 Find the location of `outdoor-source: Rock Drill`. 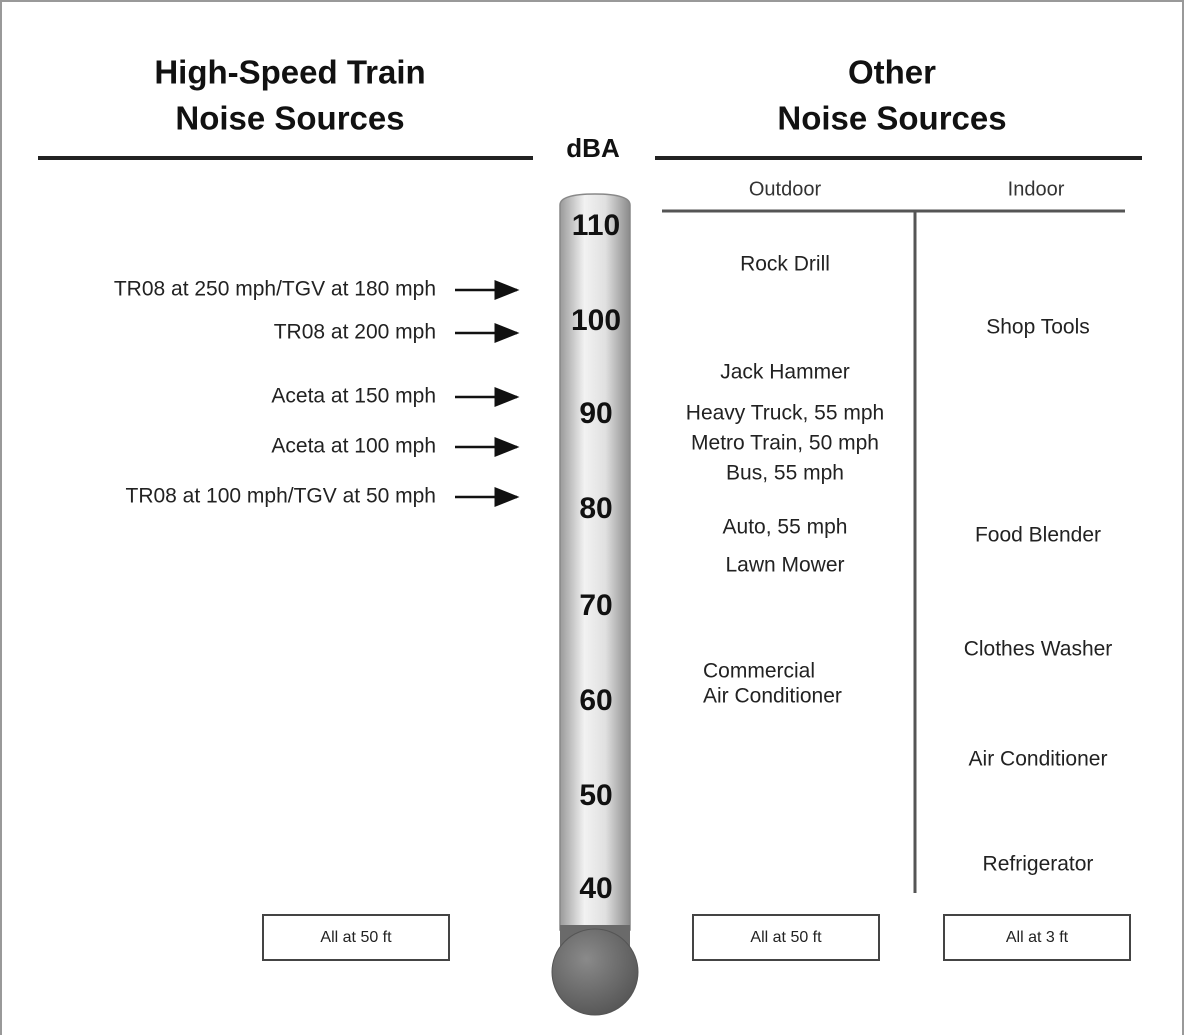

outdoor-source: Rock Drill is located at coordinates (785, 264).